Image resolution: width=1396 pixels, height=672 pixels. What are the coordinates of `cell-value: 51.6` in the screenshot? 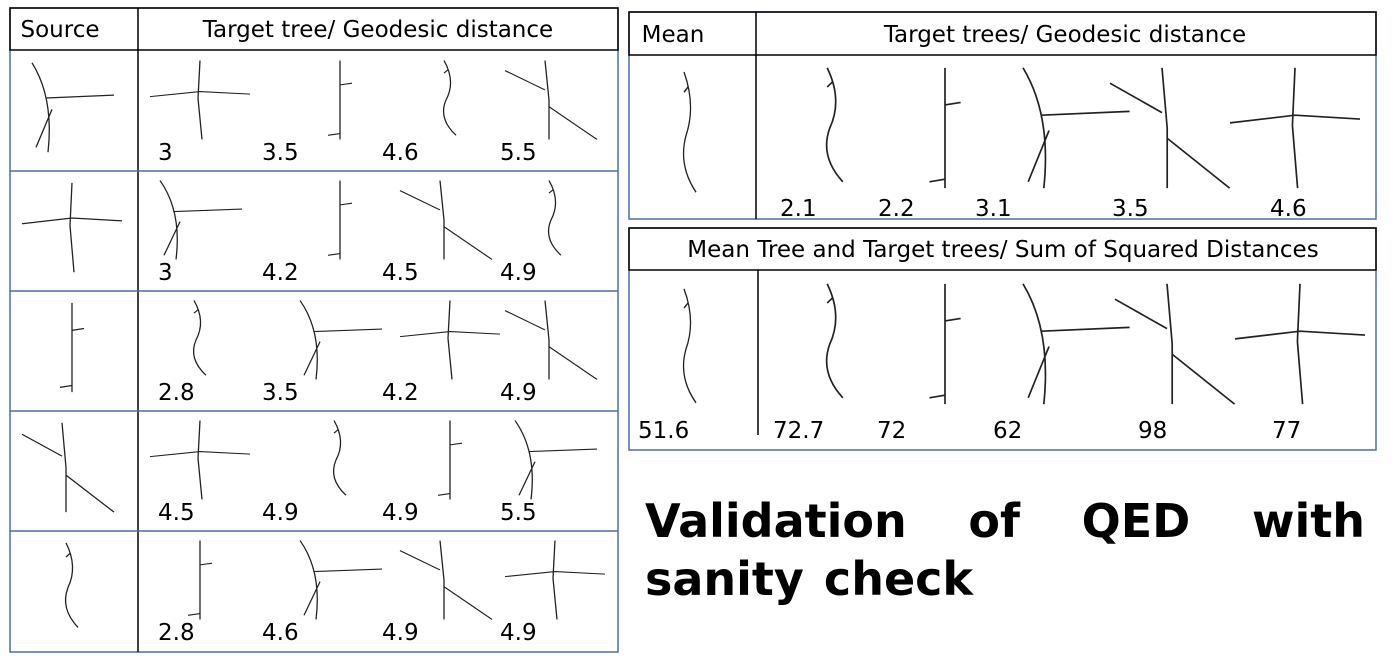 It's located at (663, 431).